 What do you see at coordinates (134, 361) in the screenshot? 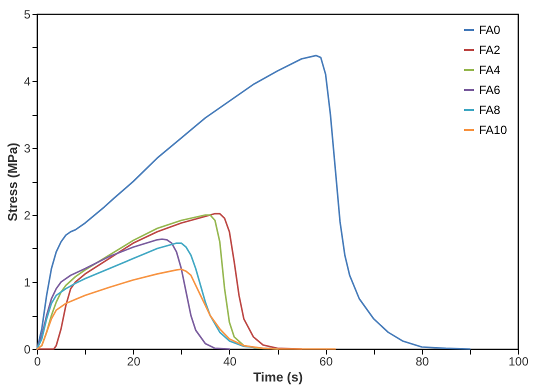
I see `x-tick-label: 20` at bounding box center [134, 361].